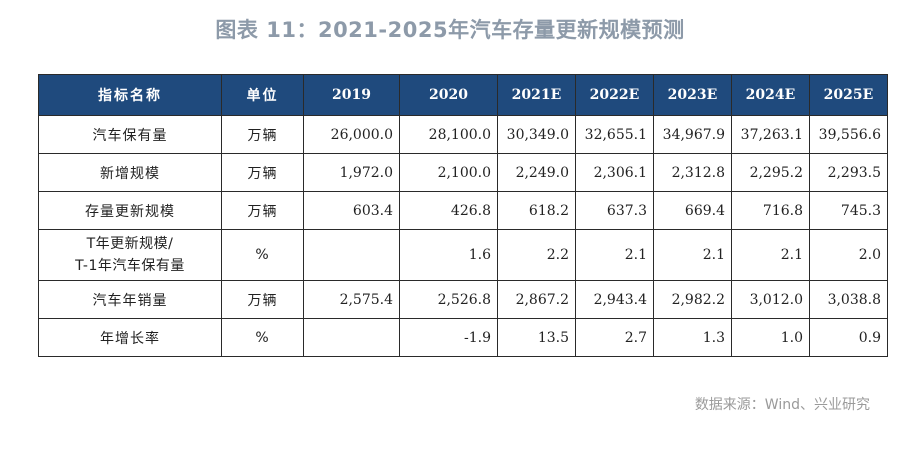 The width and height of the screenshot is (900, 457). Describe the element at coordinates (536, 95) in the screenshot. I see `header-year: 2021E` at that location.